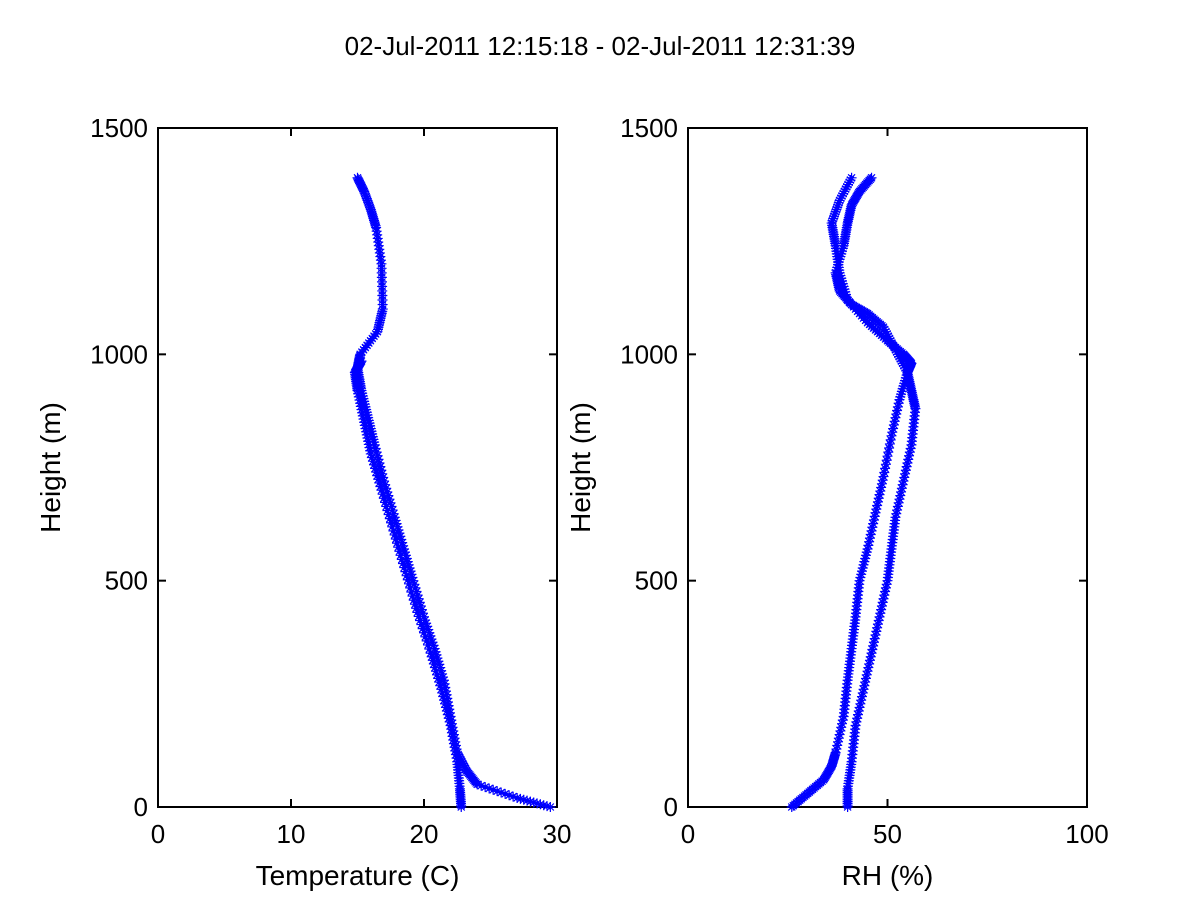 The width and height of the screenshot is (1201, 900). I want to click on y-tick-label: 0, so click(141, 807).